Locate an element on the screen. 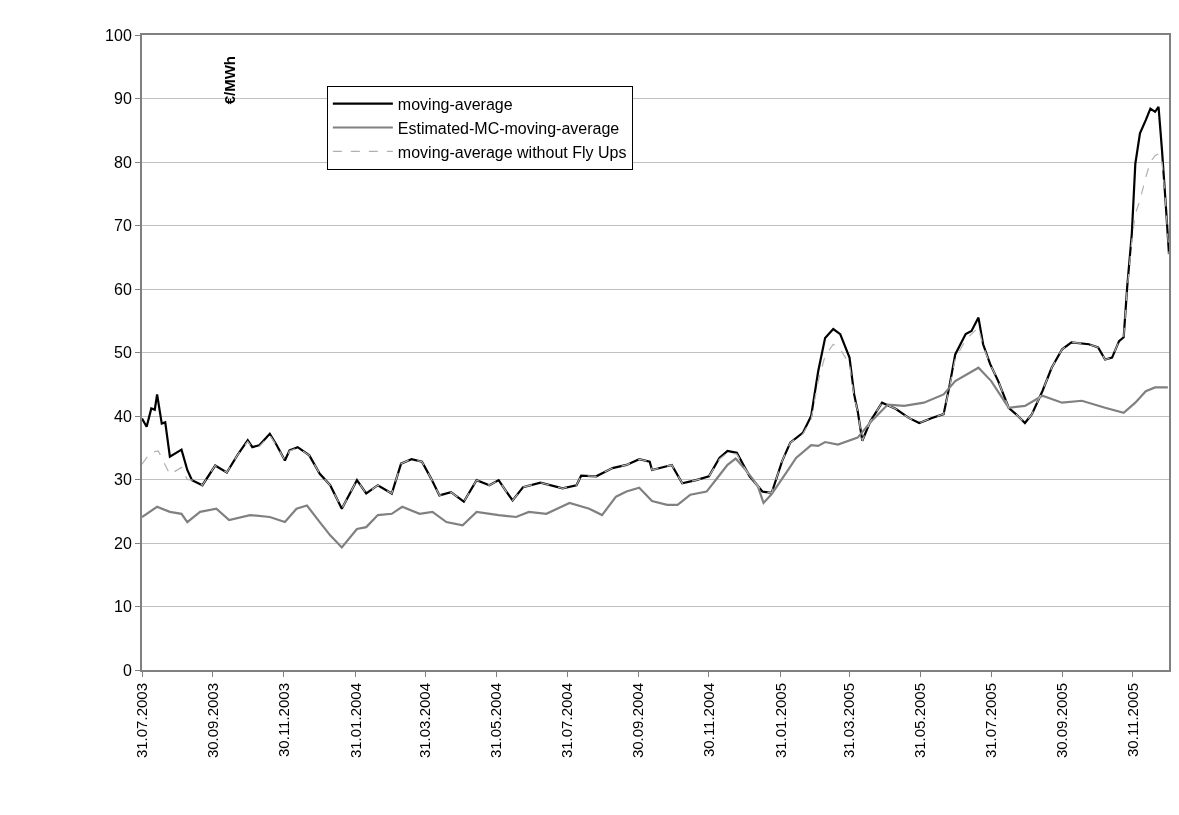 This screenshot has height=815, width=1179. x-tick-label: 30.11.2003 is located at coordinates (283, 720).